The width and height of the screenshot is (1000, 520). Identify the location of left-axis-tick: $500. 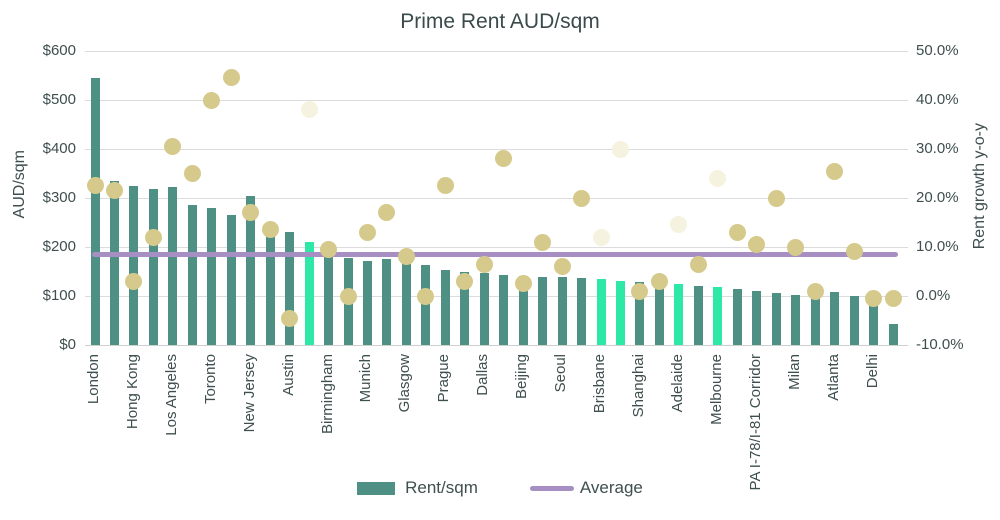
(59, 99).